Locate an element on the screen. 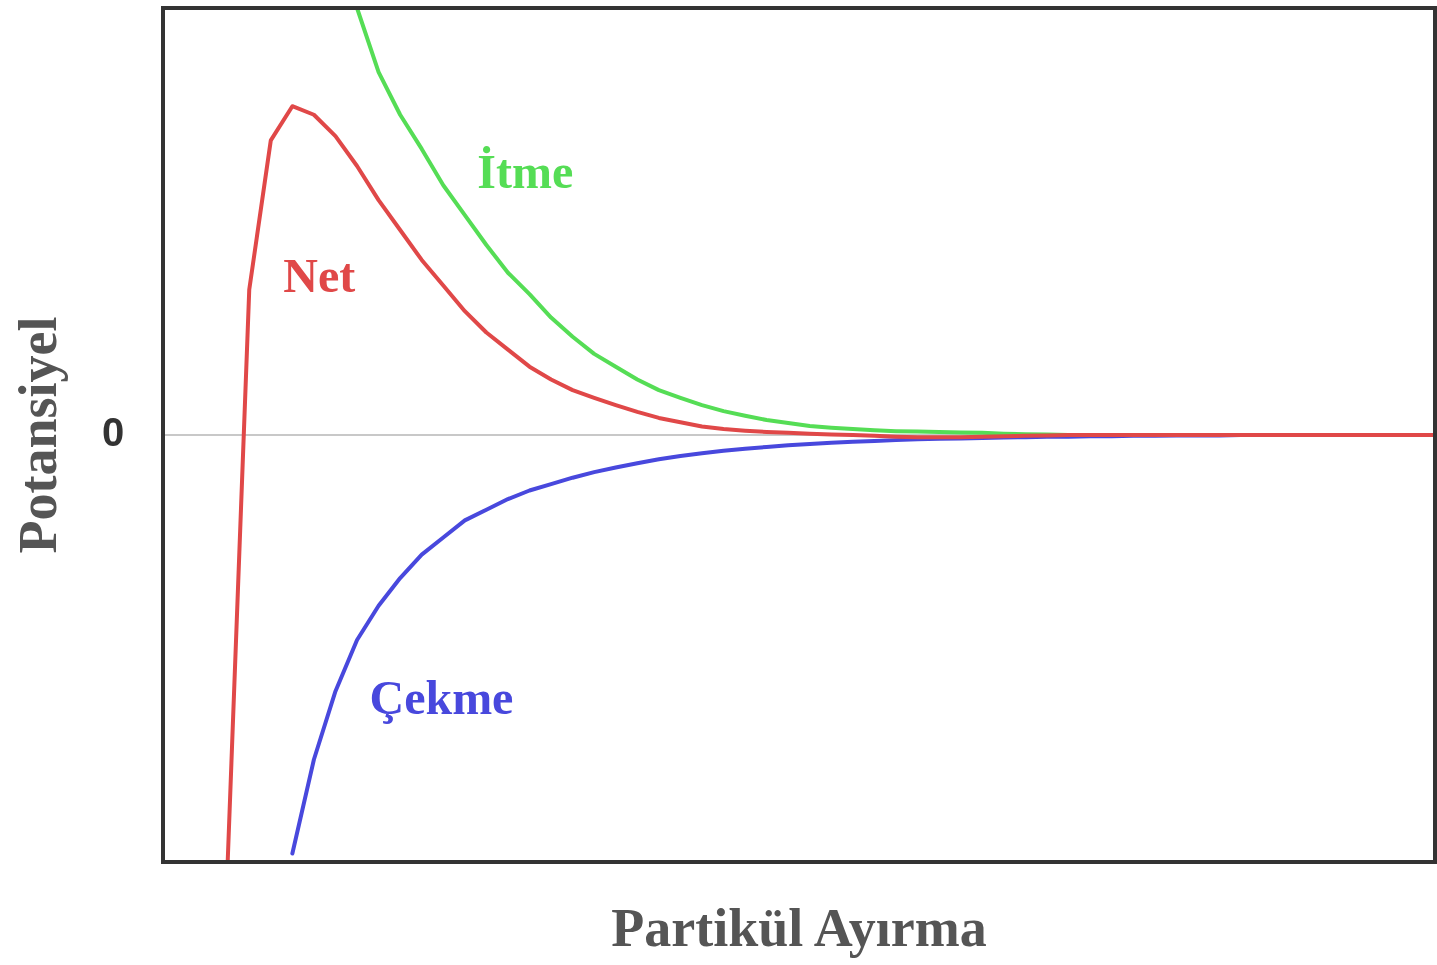 Image resolution: width=1437 pixels, height=965 pixels. x-axis-title: Partikül Ayırma is located at coordinates (799, 927).